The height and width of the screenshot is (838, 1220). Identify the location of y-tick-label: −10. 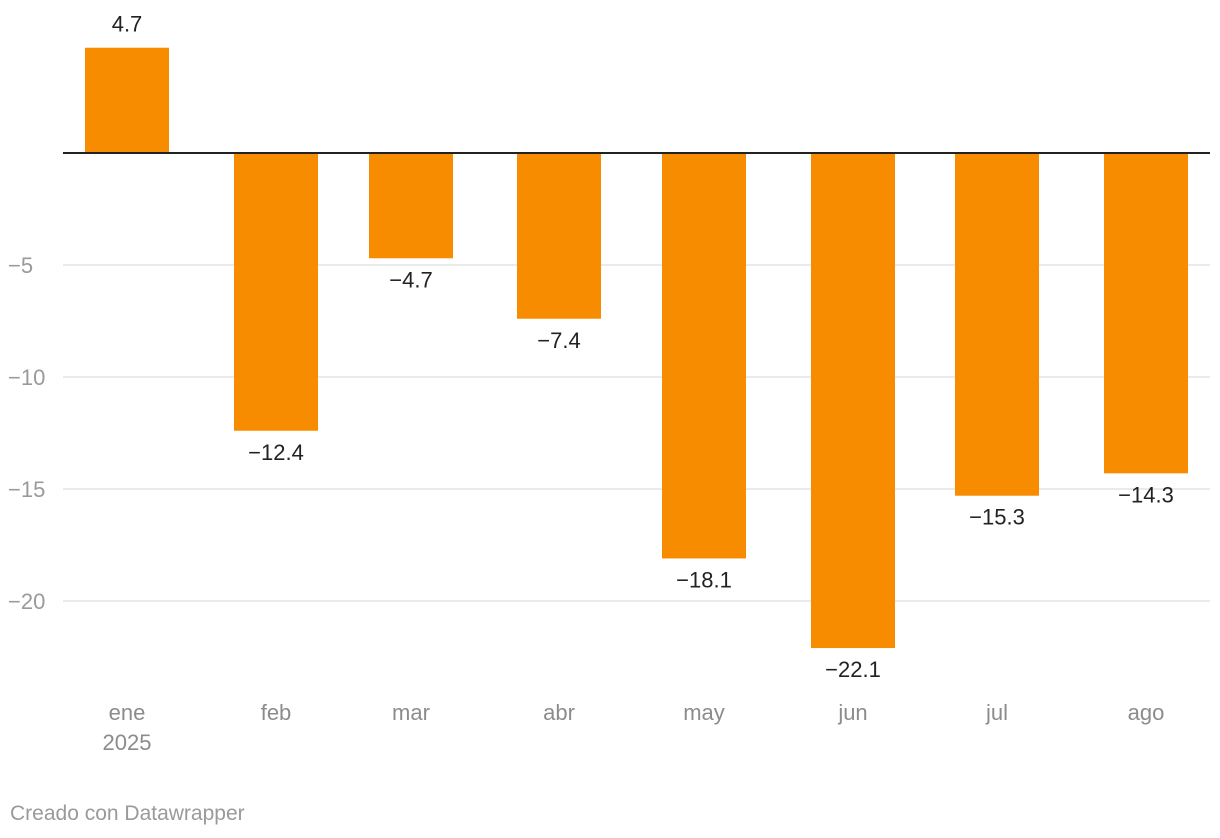
(26, 377).